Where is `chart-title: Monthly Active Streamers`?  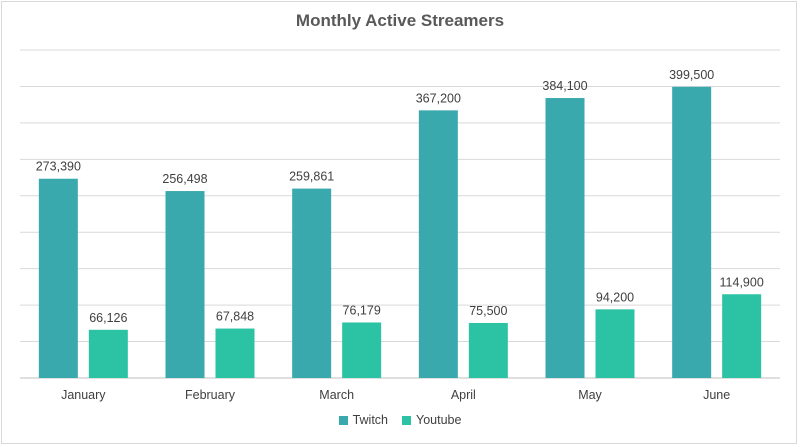
chart-title: Monthly Active Streamers is located at coordinates (400, 20).